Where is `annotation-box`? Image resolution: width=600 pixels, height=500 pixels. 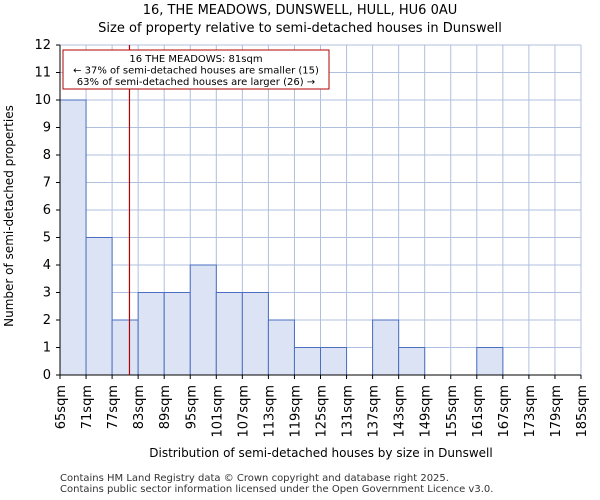
annotation-box is located at coordinates (196, 69).